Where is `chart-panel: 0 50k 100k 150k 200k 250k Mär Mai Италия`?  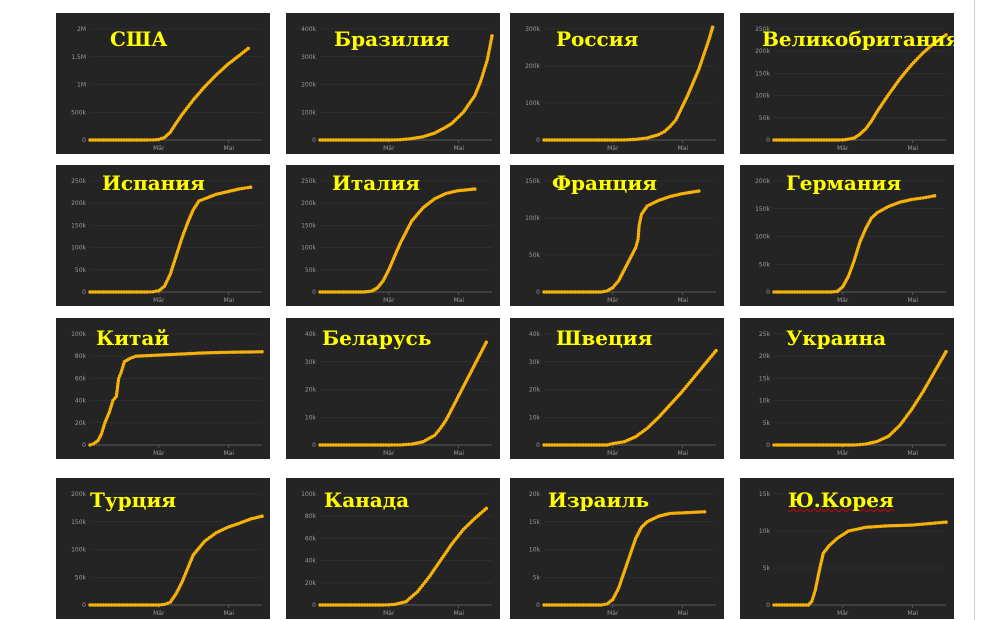 chart-panel: 0 50k 100k 150k 200k 250k Mär Mai Италия is located at coordinates (393, 235).